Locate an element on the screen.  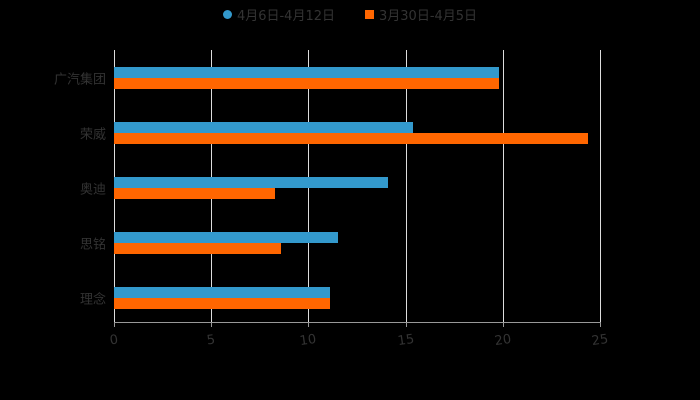
x-tick-label: 25 is located at coordinates (600, 340).